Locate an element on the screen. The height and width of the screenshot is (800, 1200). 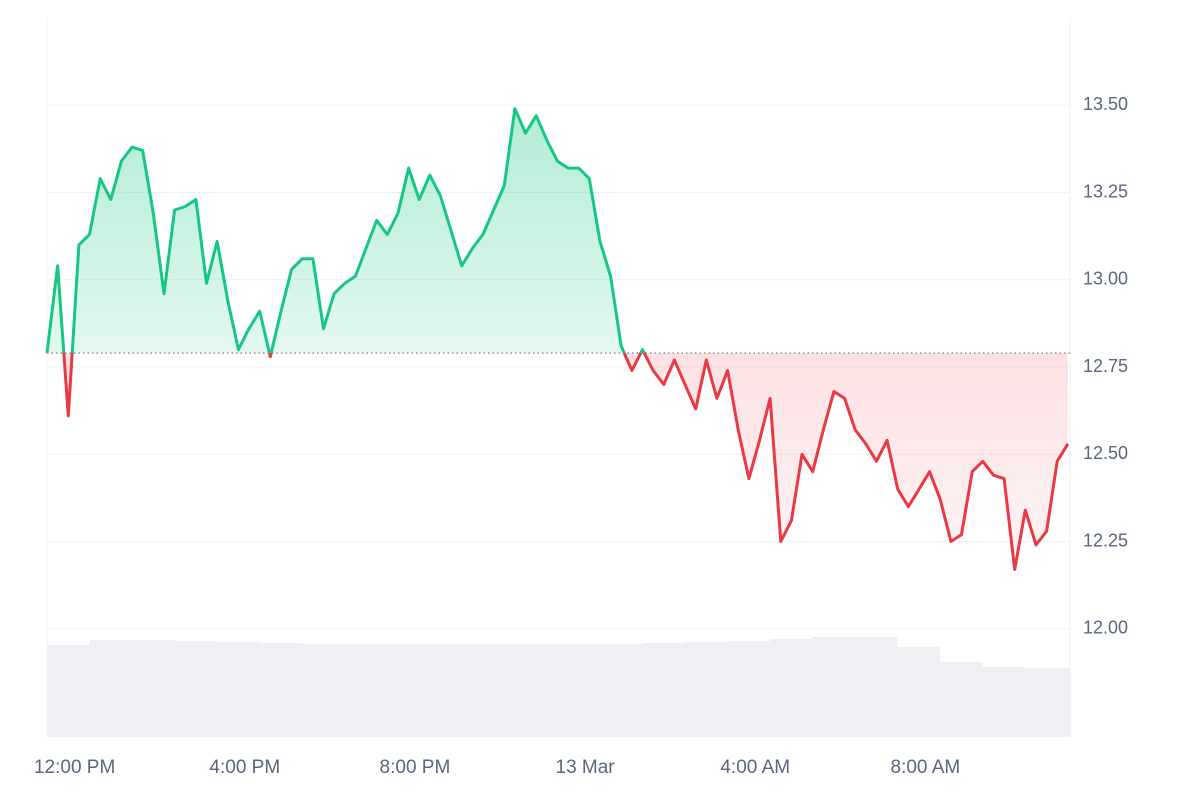
y-tick-label: 13.50 is located at coordinates (1105, 104).